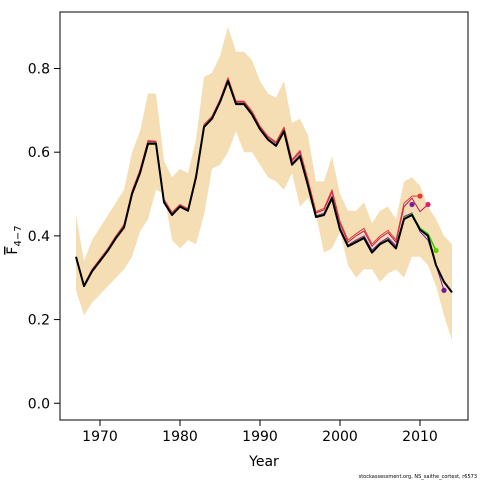  What do you see at coordinates (39, 321) in the screenshot?
I see `y-tick-label: 0.2` at bounding box center [39, 321].